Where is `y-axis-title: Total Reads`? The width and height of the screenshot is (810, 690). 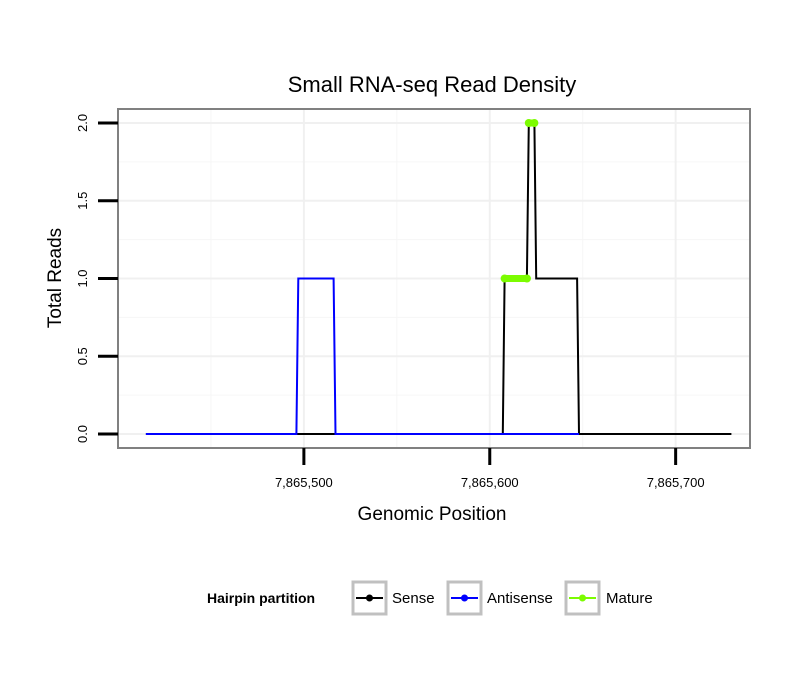
y-axis-title: Total Reads is located at coordinates (55, 278).